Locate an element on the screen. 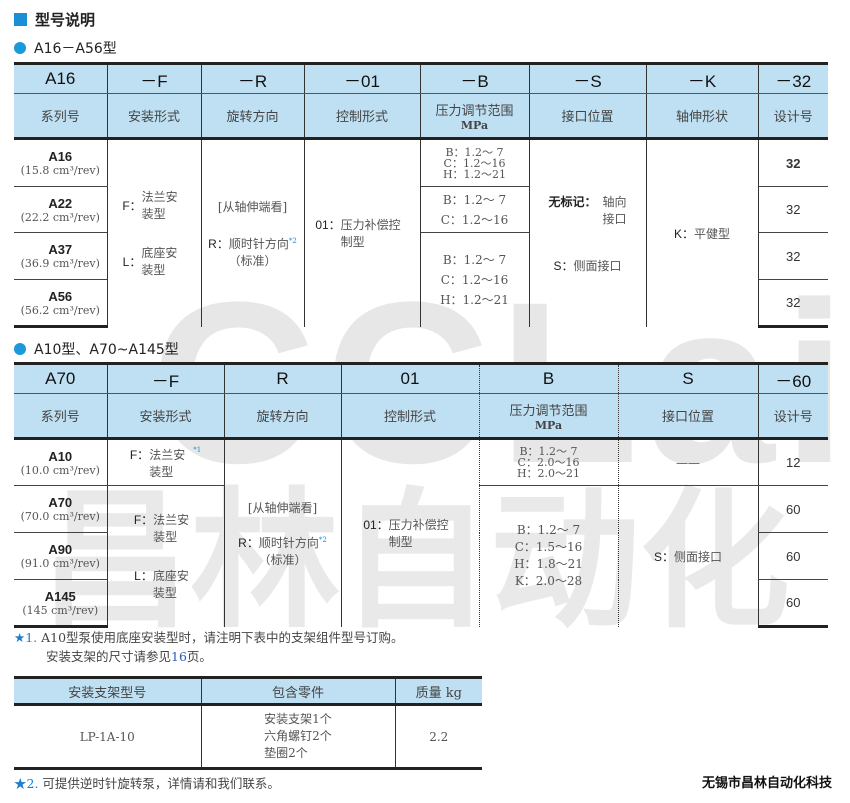  mounting-cell: F： 法兰安装型 *1 is located at coordinates (165, 462).